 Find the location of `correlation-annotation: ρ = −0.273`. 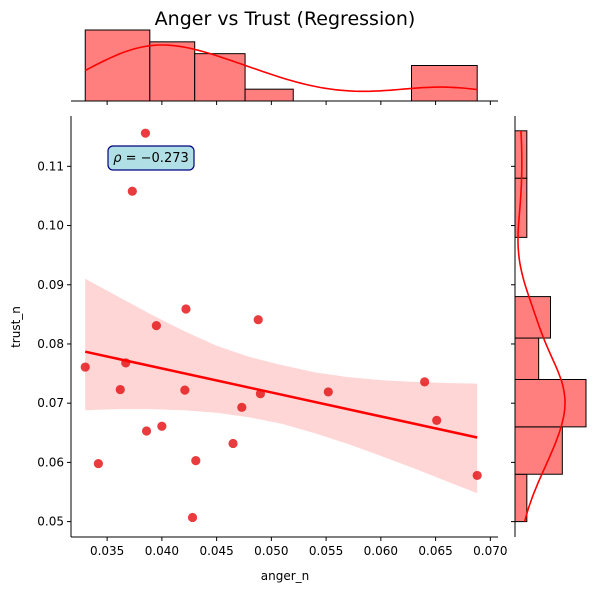

correlation-annotation: ρ = −0.273 is located at coordinates (151, 158).